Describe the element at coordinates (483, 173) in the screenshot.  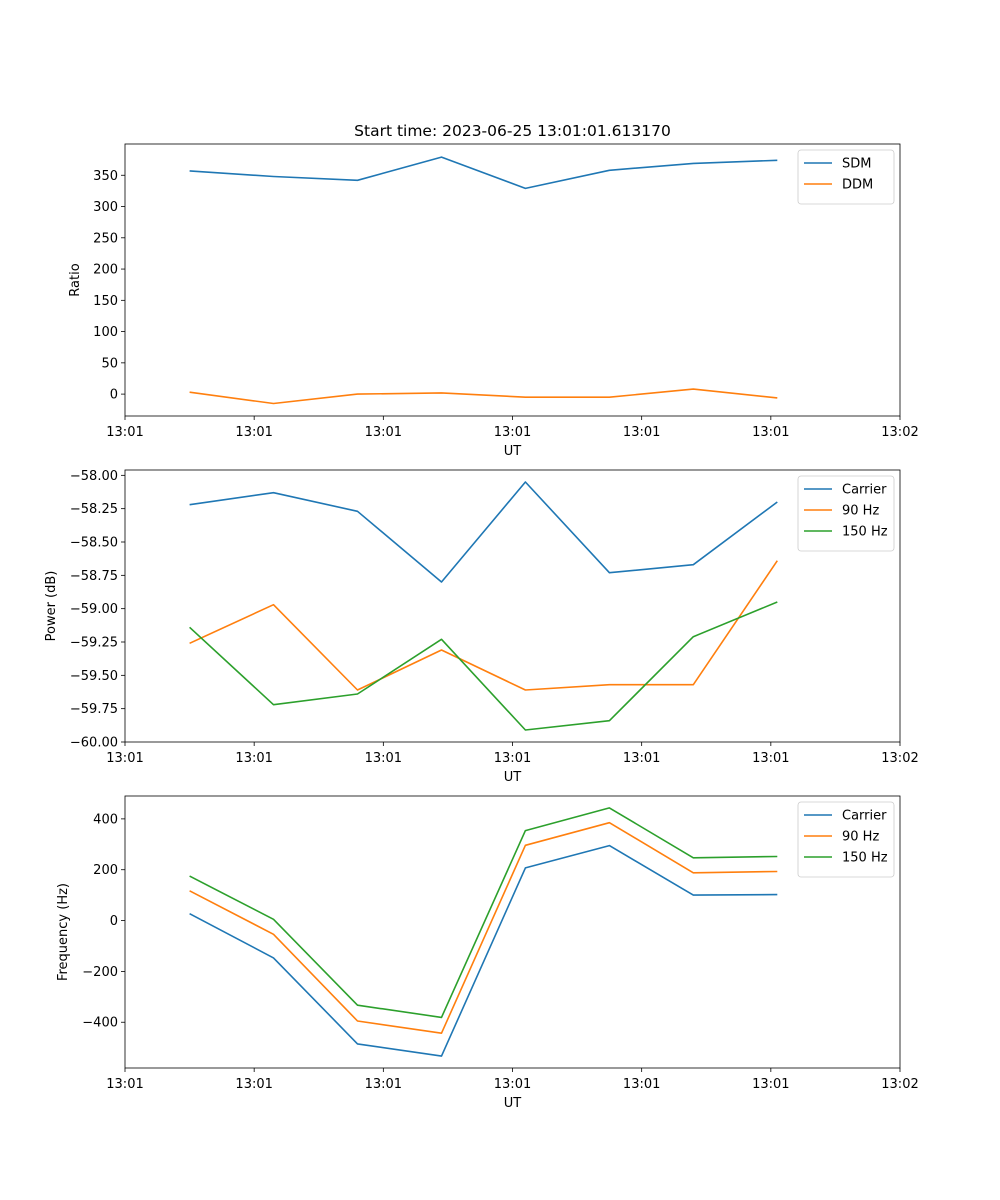
I see `series-line-sdm` at that location.